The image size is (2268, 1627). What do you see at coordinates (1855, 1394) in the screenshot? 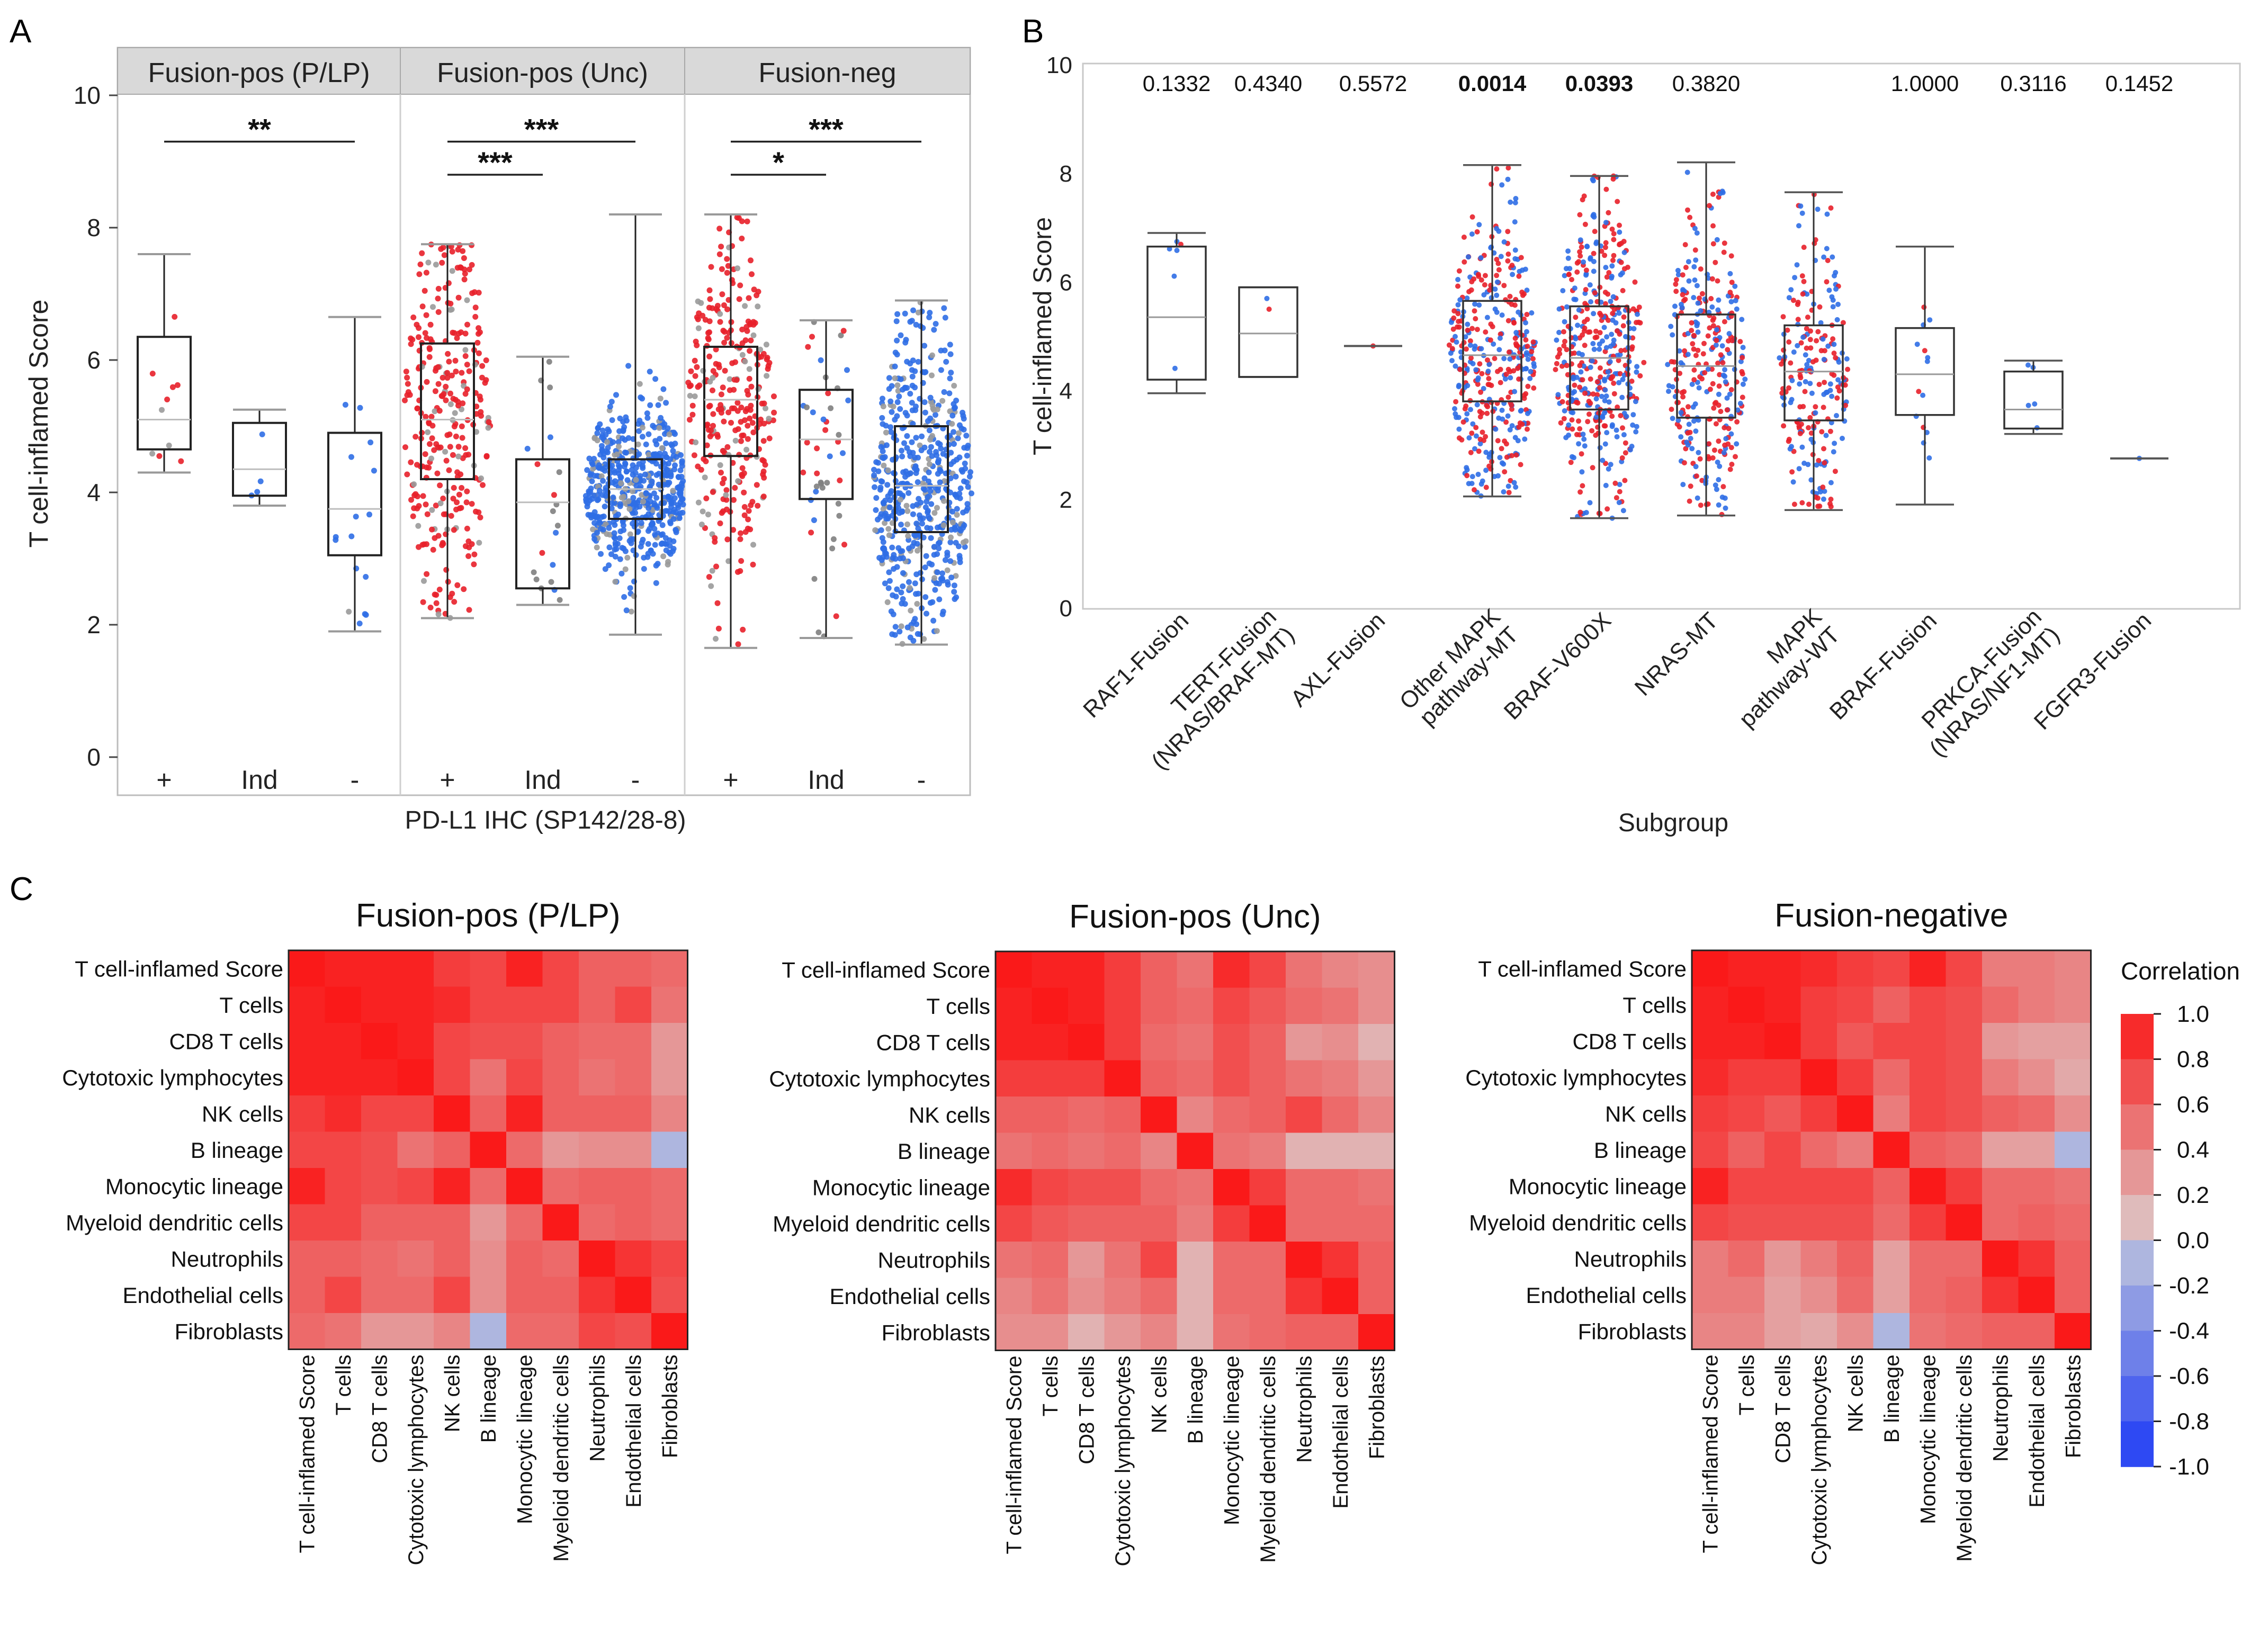
I see `heatmap-col-label: NK cells` at bounding box center [1855, 1394].